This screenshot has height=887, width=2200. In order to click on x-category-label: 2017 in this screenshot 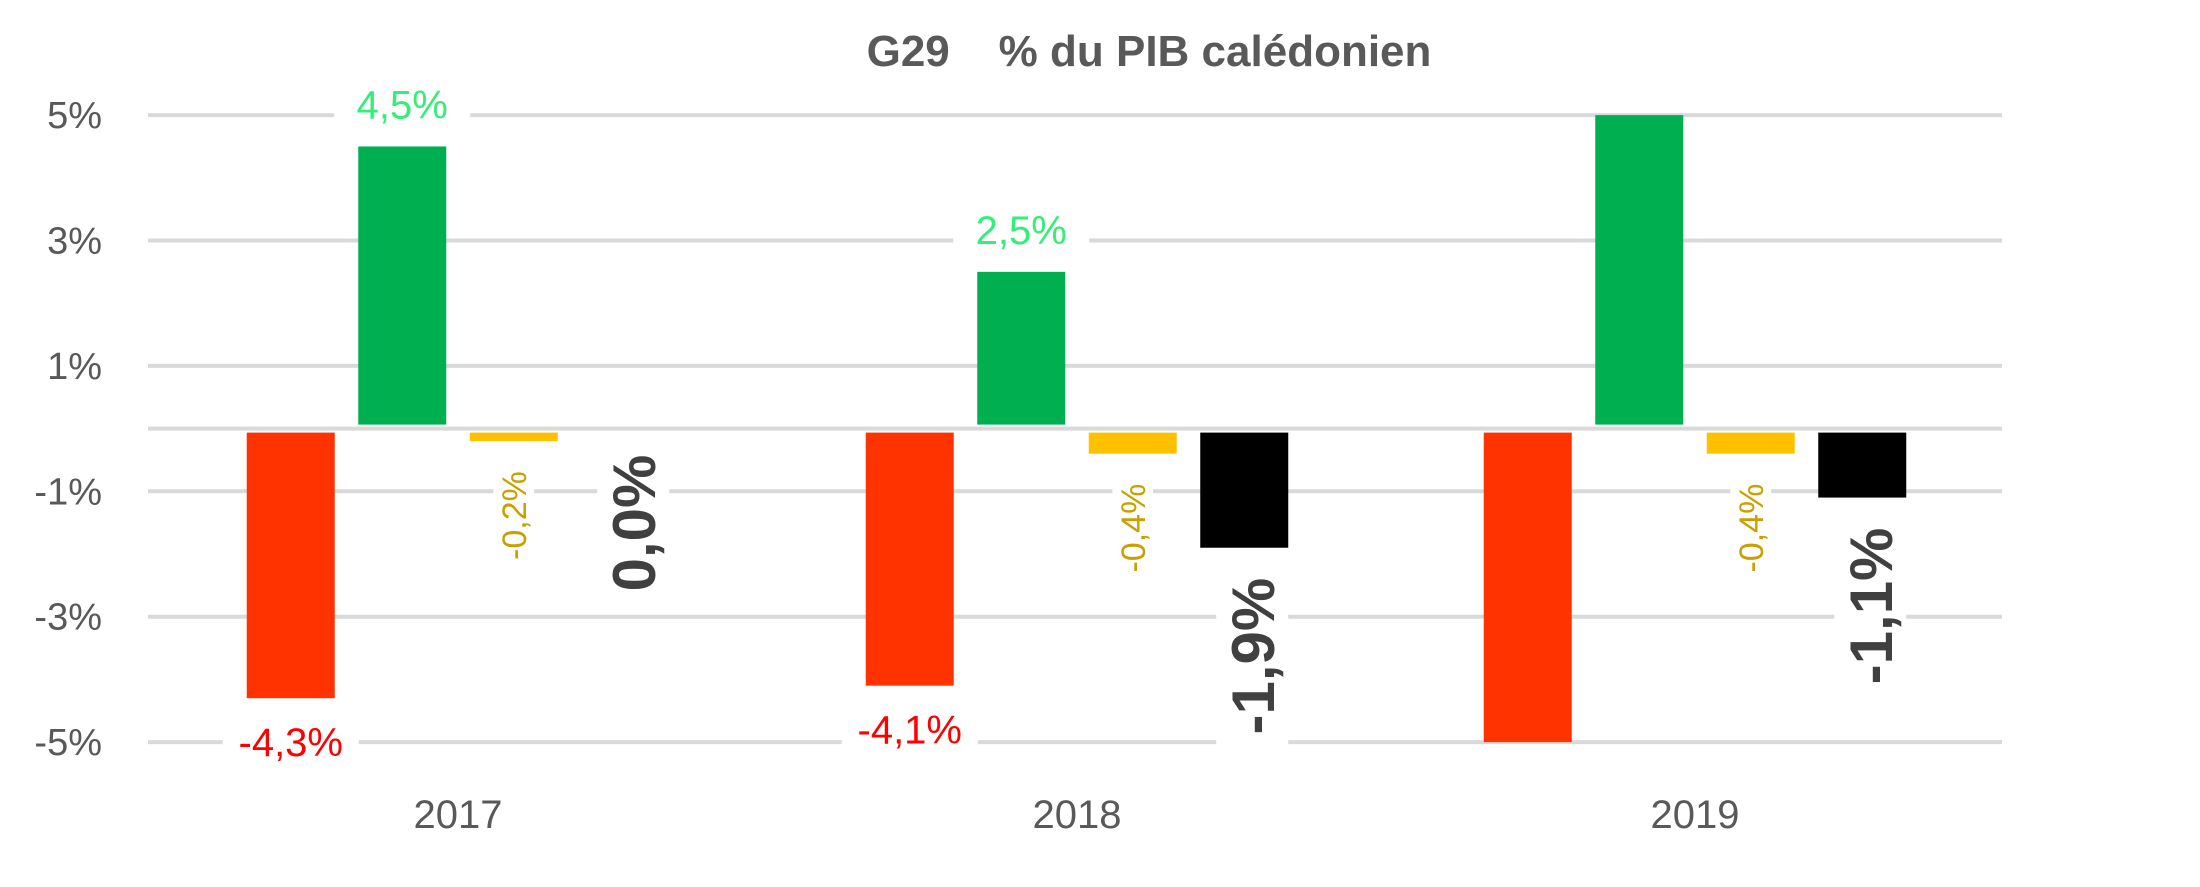, I will do `click(458, 815)`.